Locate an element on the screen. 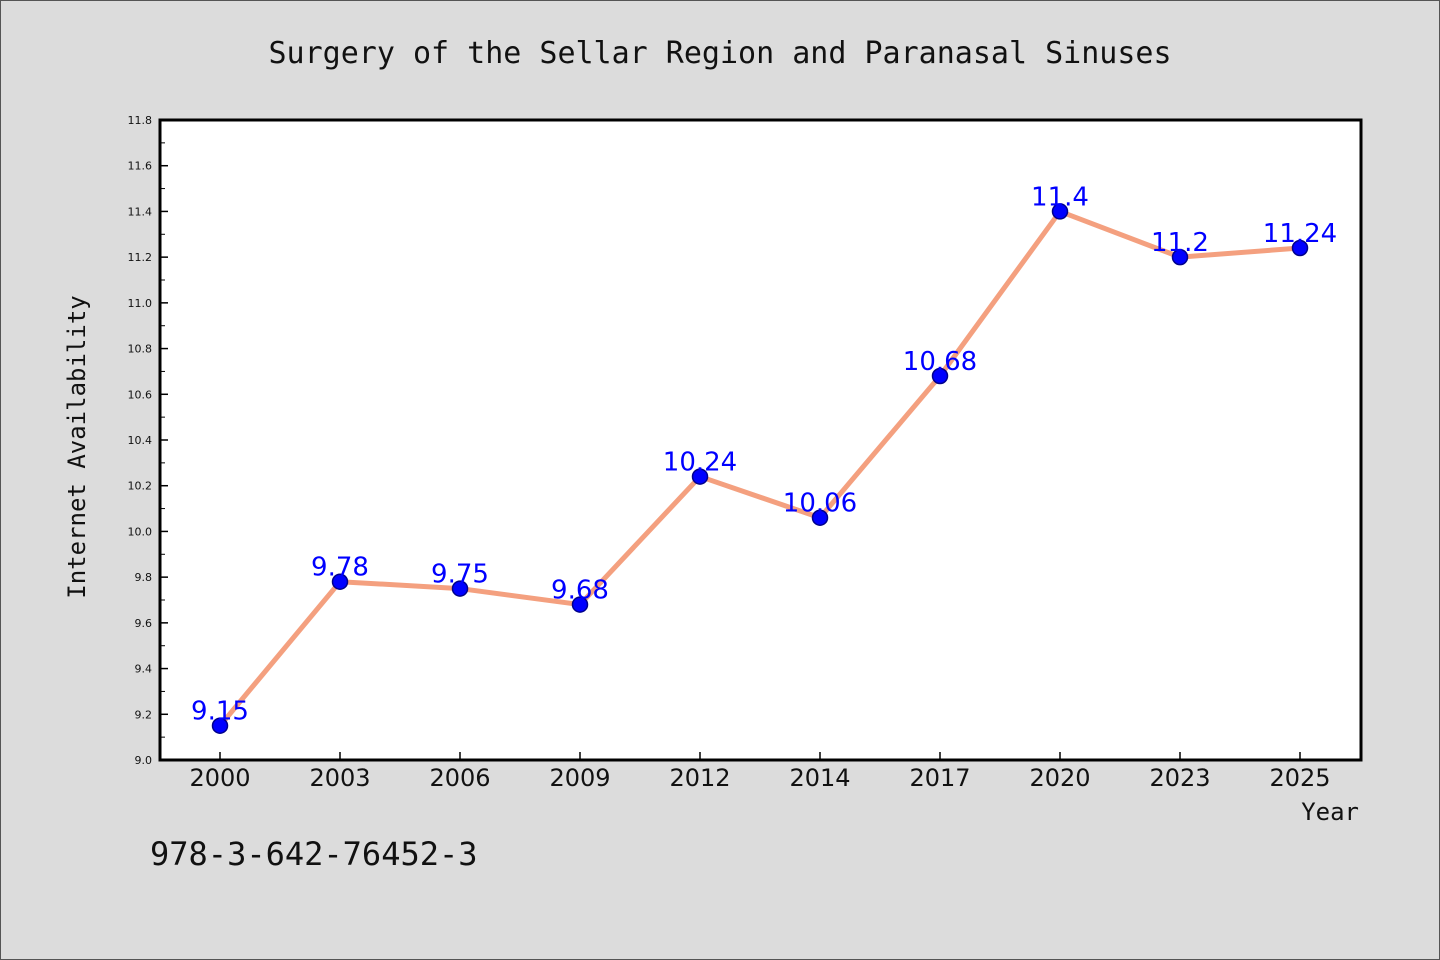 This screenshot has width=1440, height=960. y-tick-label: 10.2 is located at coordinates (140, 486).